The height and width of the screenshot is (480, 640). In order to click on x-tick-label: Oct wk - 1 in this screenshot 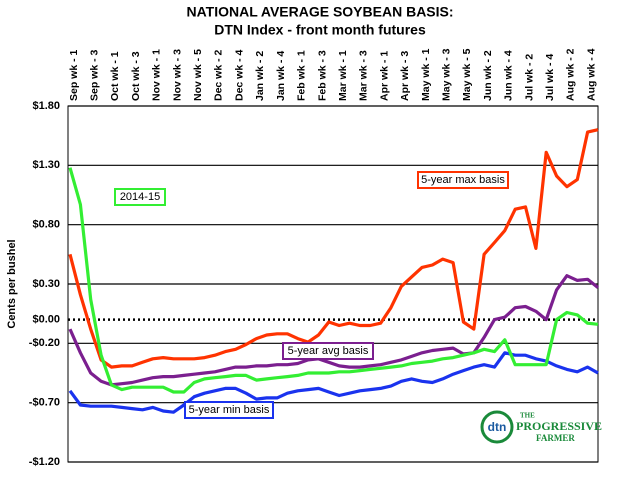, I will do `click(115, 76)`.